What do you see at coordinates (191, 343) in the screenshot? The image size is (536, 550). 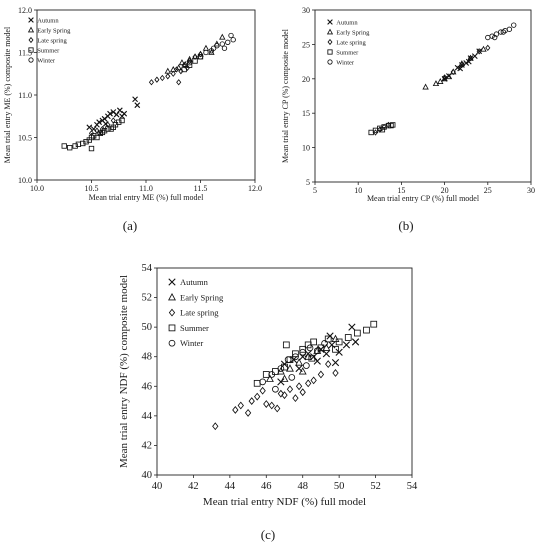 I see `legend-label-winter-c: Winter` at bounding box center [191, 343].